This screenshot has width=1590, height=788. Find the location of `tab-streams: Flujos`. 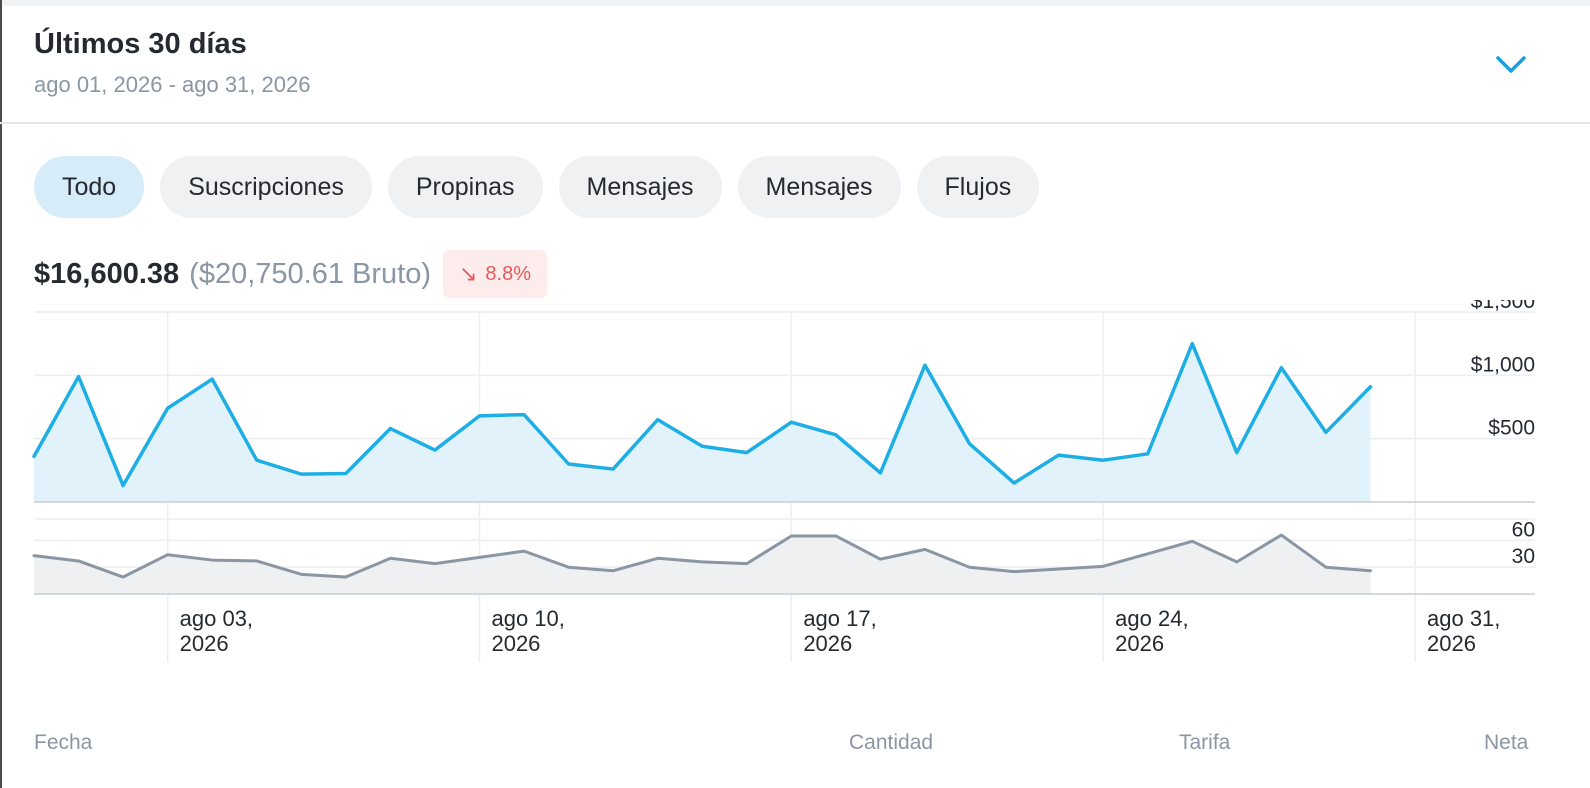

tab-streams: Flujos is located at coordinates (978, 187).